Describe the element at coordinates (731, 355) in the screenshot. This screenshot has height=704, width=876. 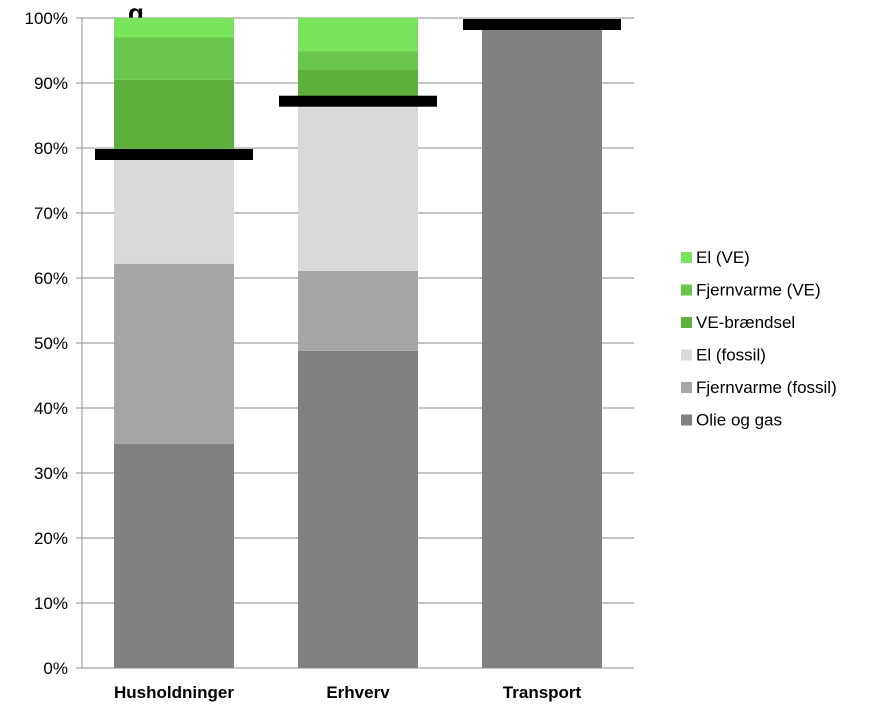
I see `legend-label: El (fossil)` at that location.